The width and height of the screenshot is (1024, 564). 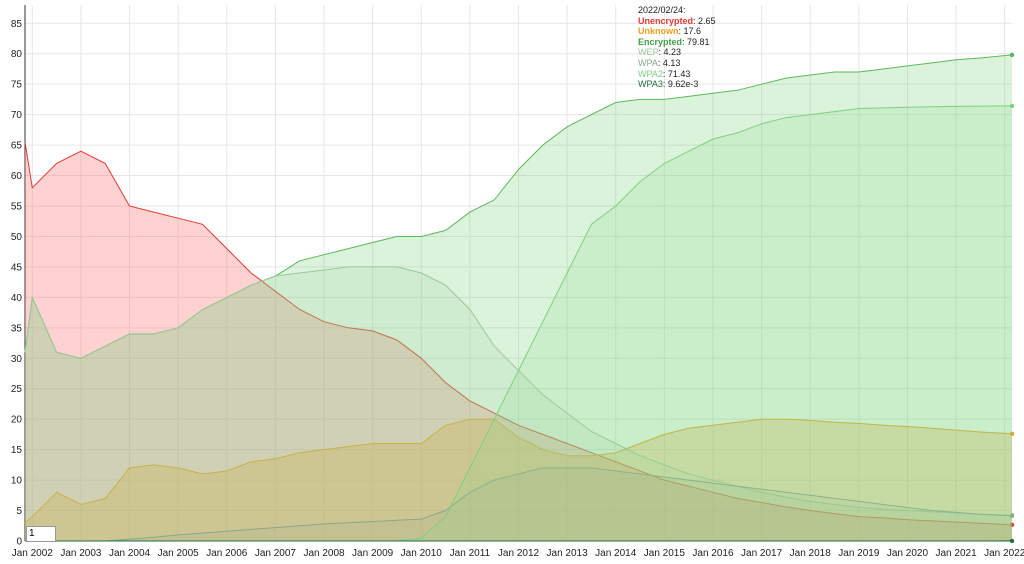 What do you see at coordinates (616, 553) in the screenshot?
I see `x-tick-label: Jan 2014` at bounding box center [616, 553].